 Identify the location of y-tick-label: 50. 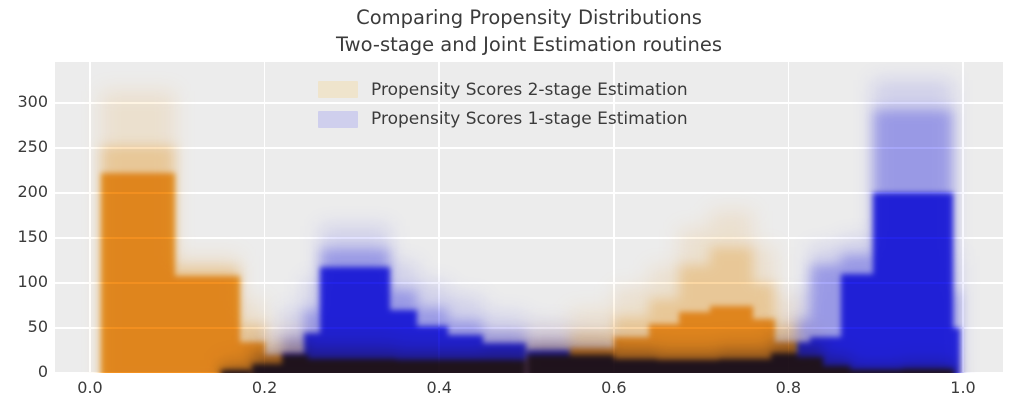
(37, 326).